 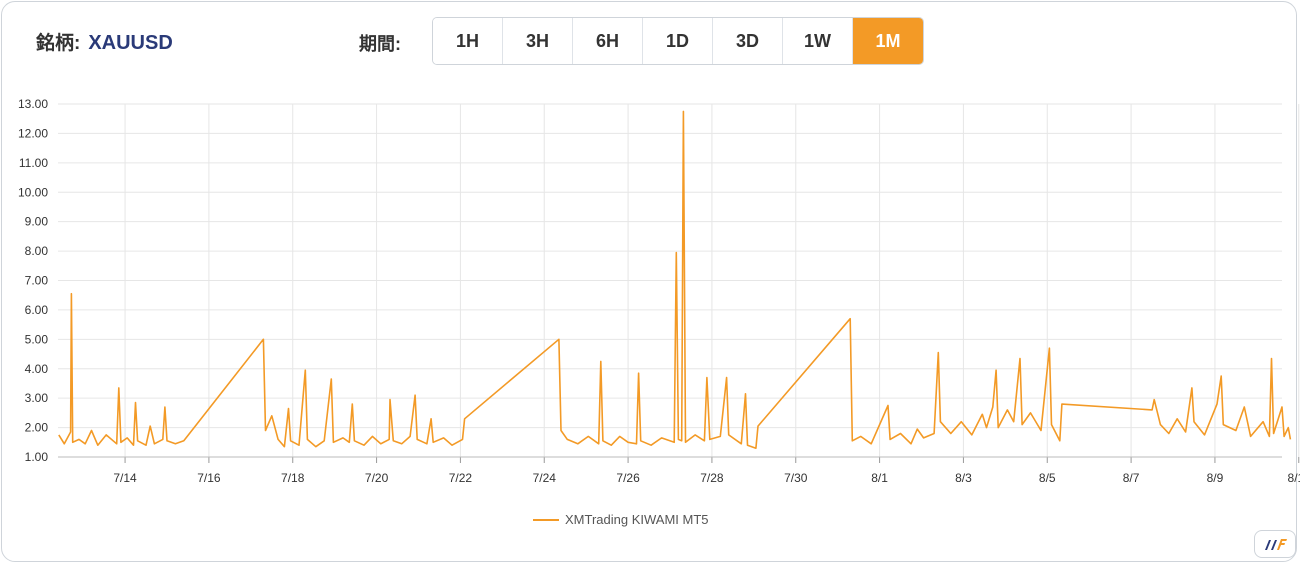 What do you see at coordinates (130, 43) in the screenshot?
I see `symbol-value: XAUUSD` at bounding box center [130, 43].